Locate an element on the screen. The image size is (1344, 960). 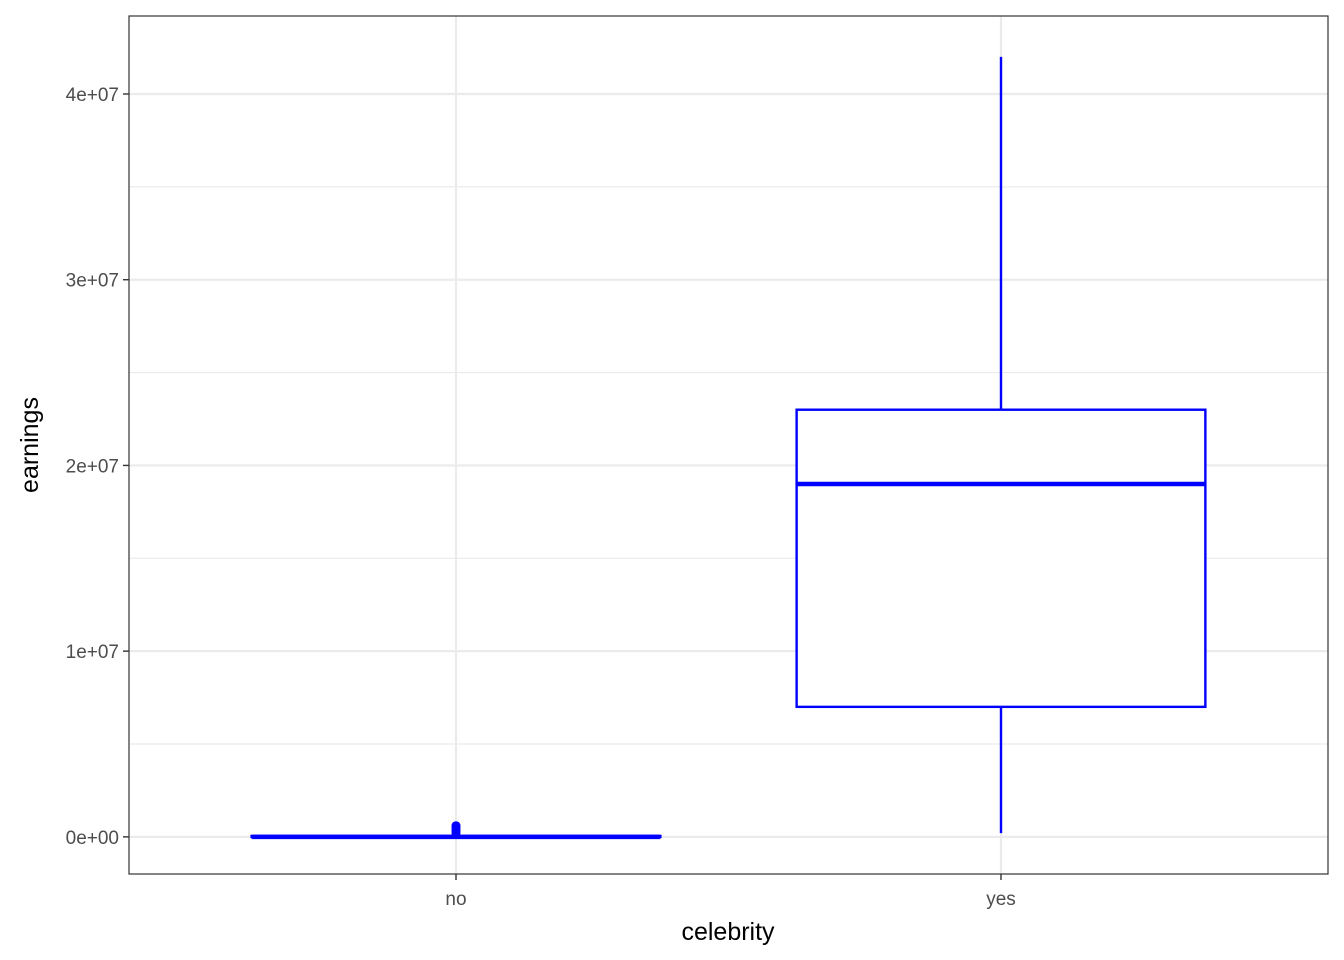
y-tick-label: 1e+07 is located at coordinates (92, 652).